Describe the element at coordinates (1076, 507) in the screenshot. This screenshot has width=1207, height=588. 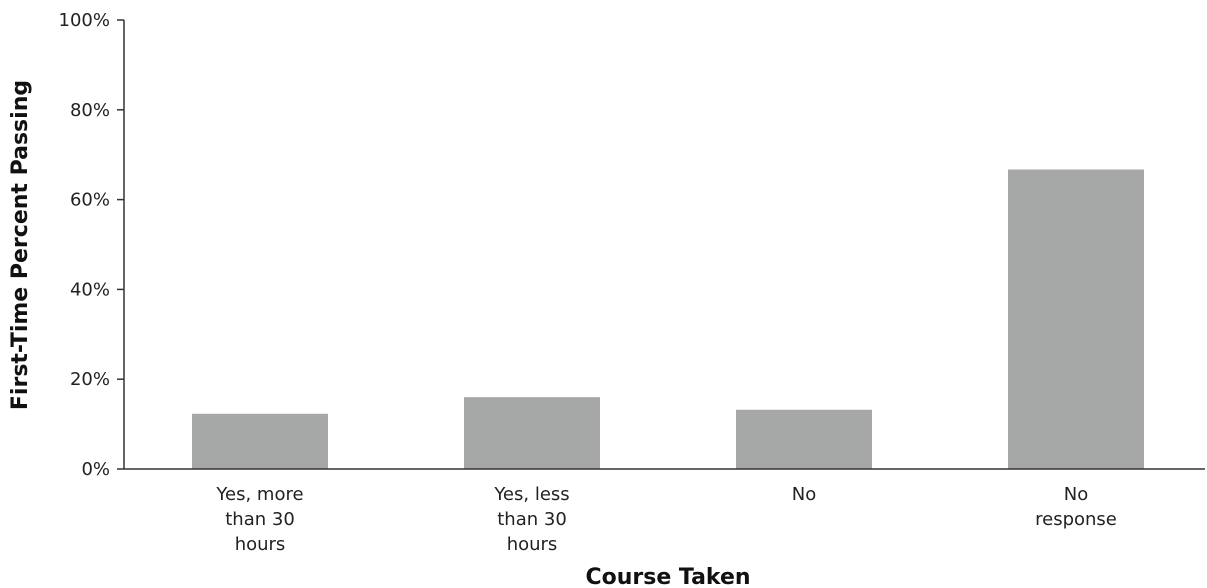
I see `x-tick-label: No response` at that location.